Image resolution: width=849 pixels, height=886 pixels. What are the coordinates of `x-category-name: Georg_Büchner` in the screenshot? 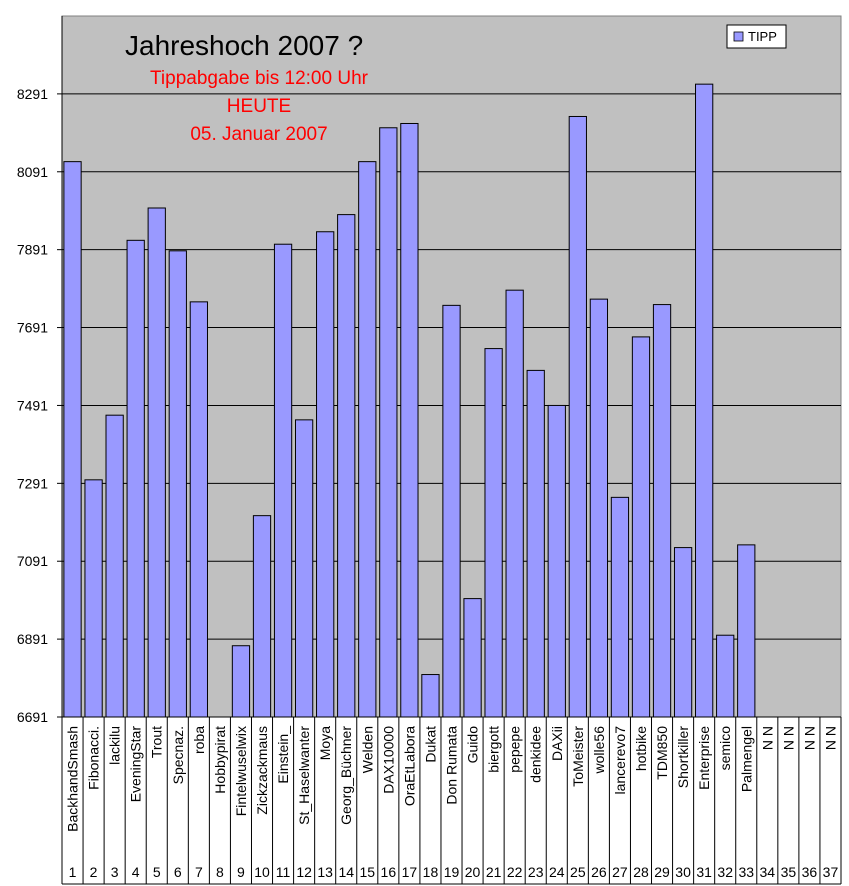 It's located at (346, 775).